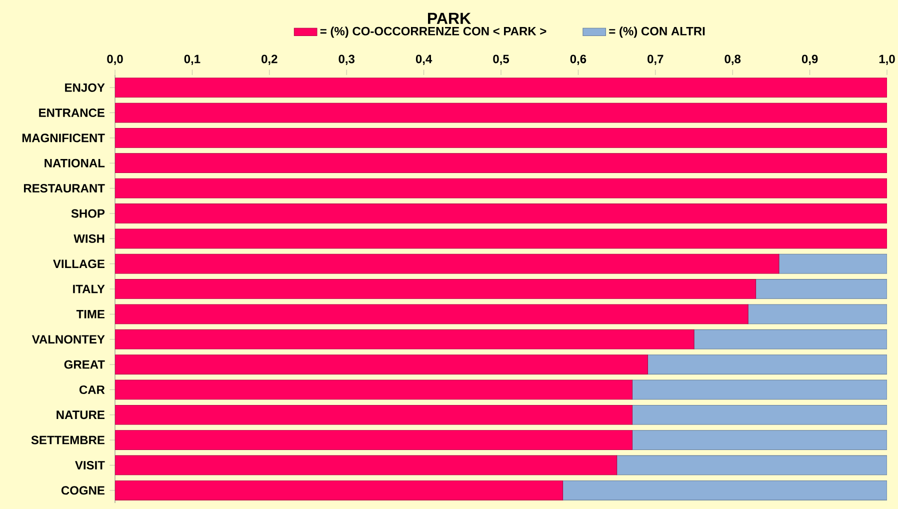  I want to click on x-tick-label: 0,9, so click(810, 59).